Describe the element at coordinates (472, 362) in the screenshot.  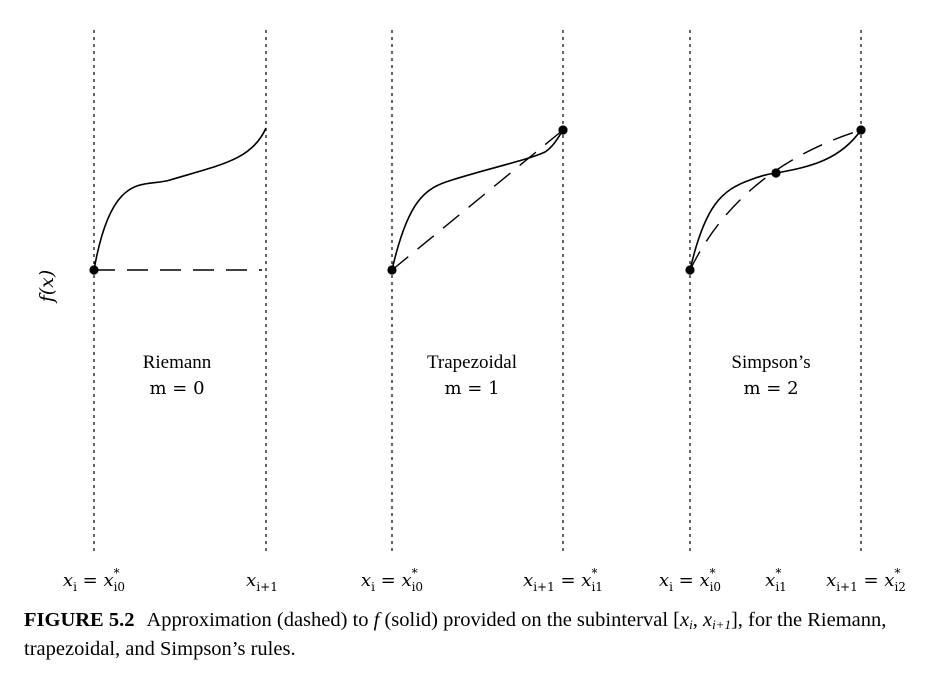
I see `panel-title: Trapezoidal` at that location.